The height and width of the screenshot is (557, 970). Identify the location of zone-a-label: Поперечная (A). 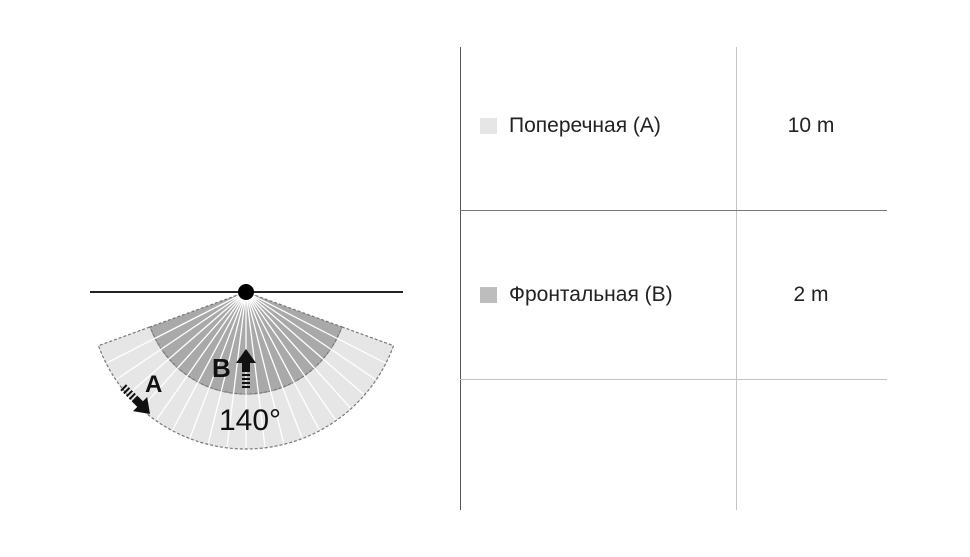
(585, 125).